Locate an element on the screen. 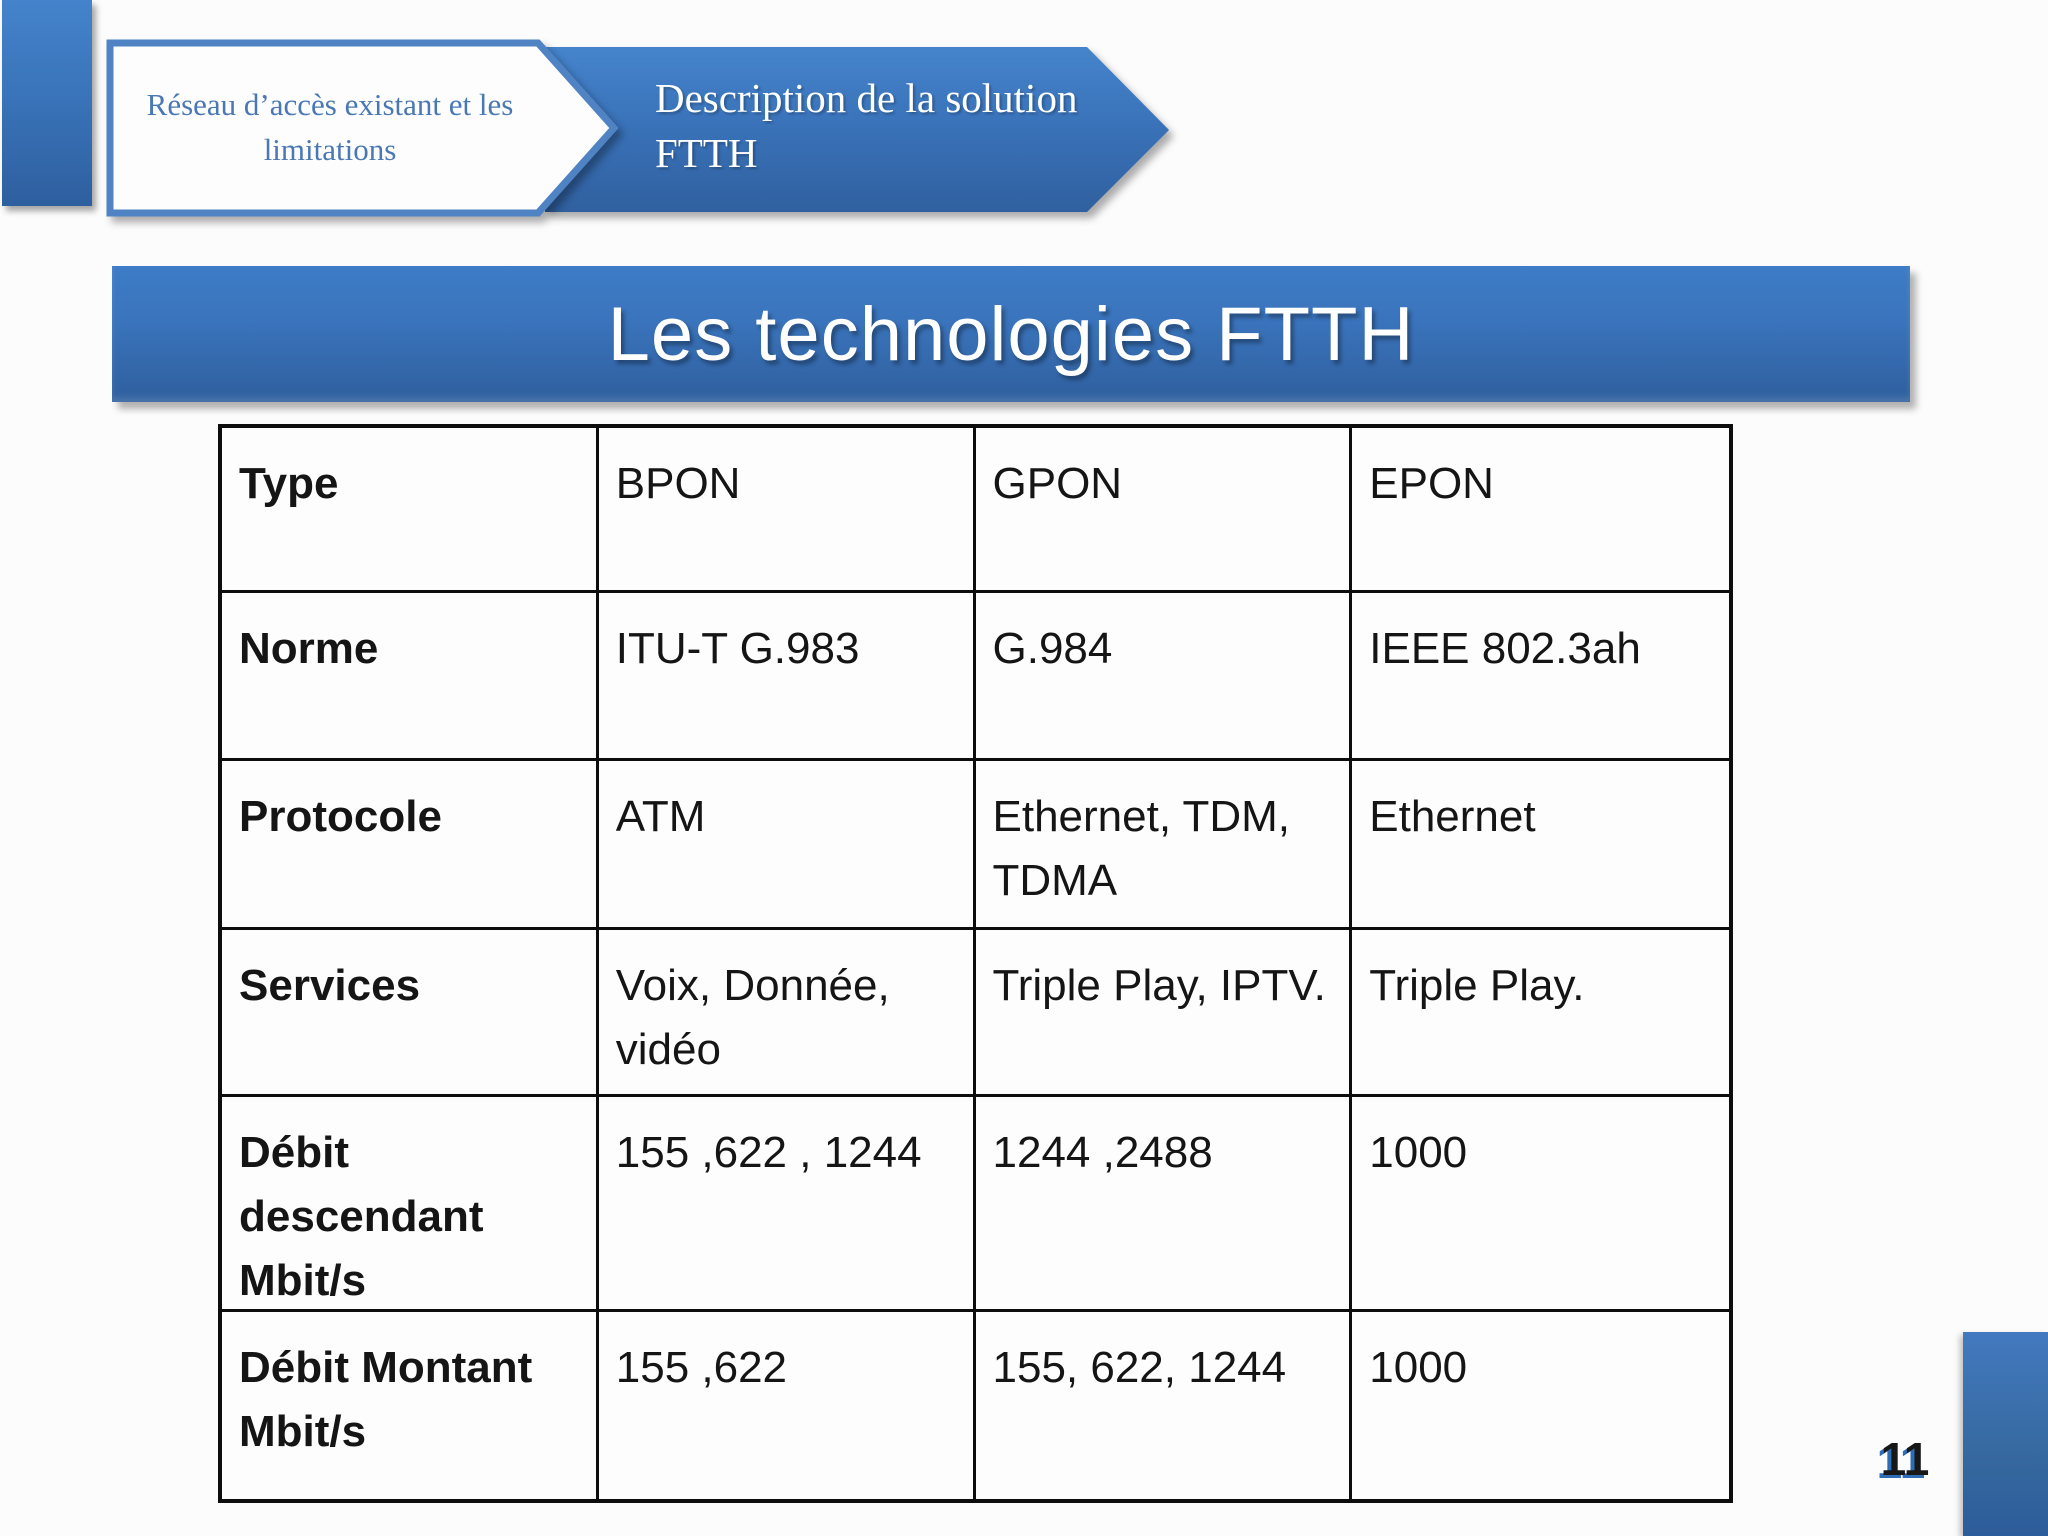 The height and width of the screenshot is (1536, 2048). table-cell: Ethernet, TDM, TDMA is located at coordinates (1164, 845).